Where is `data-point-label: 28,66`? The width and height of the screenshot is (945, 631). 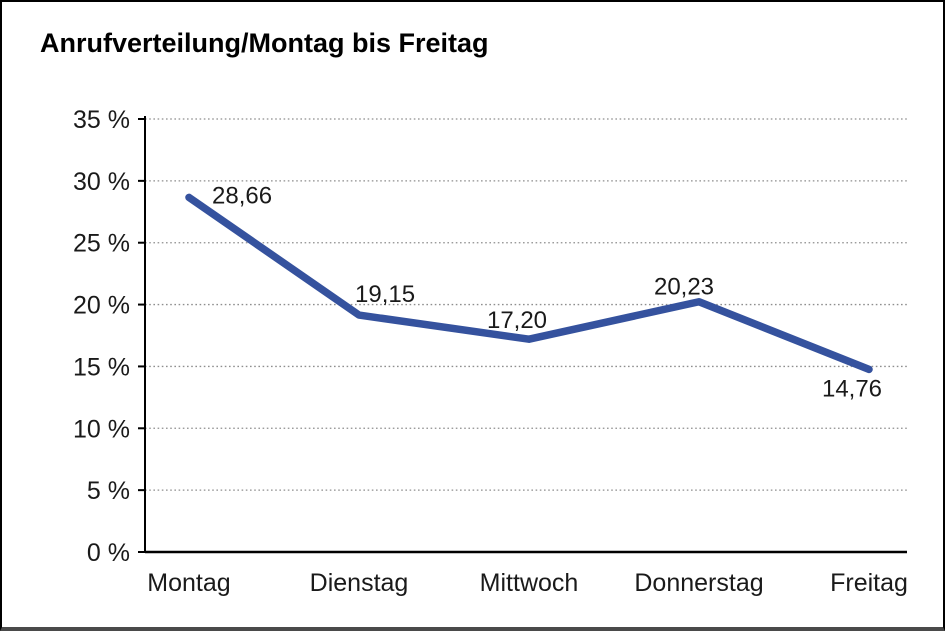
data-point-label: 28,66 is located at coordinates (242, 195).